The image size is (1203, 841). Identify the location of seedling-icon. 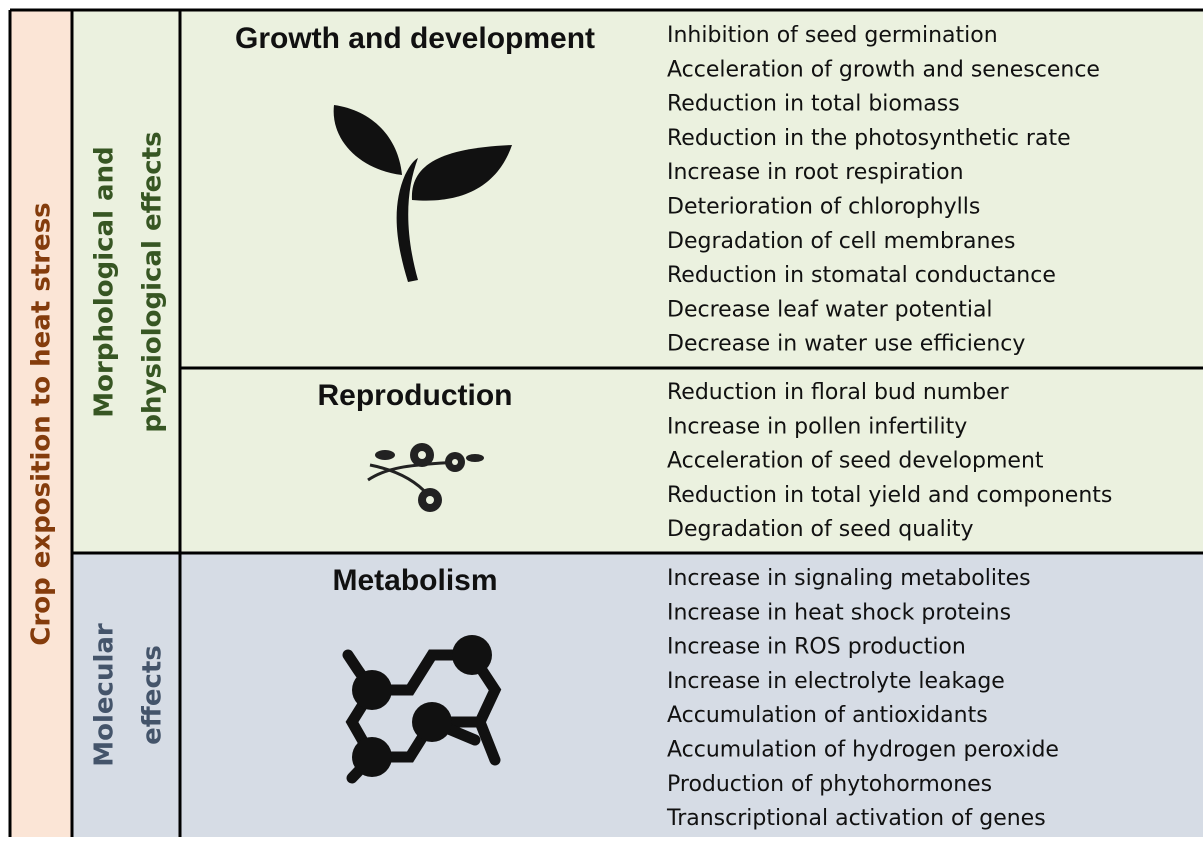
(422, 193).